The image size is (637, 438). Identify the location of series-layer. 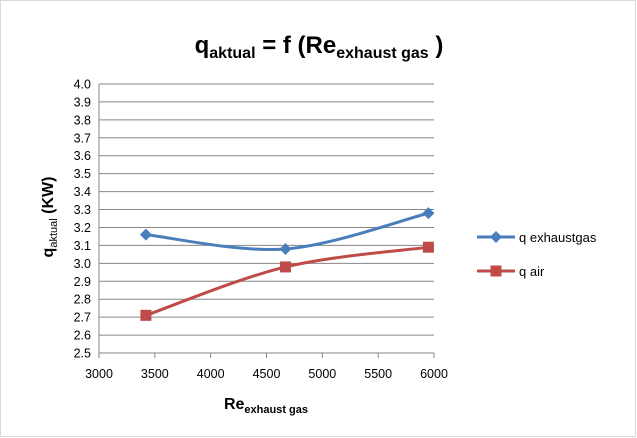
(287, 264).